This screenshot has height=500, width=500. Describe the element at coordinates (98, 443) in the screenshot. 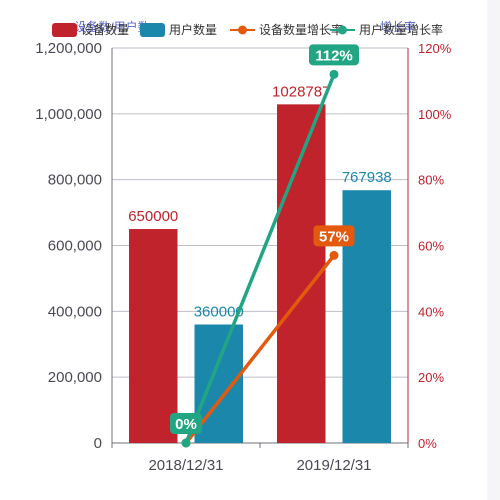

I see `y-left-tick-label: 0` at that location.